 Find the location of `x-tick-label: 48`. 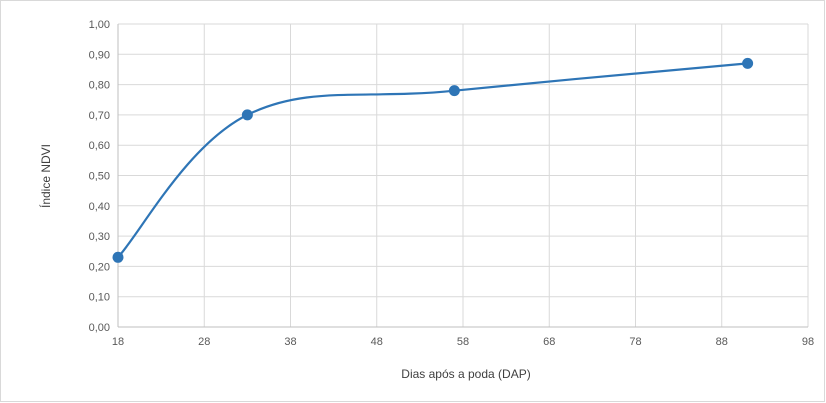

x-tick-label: 48 is located at coordinates (377, 342).